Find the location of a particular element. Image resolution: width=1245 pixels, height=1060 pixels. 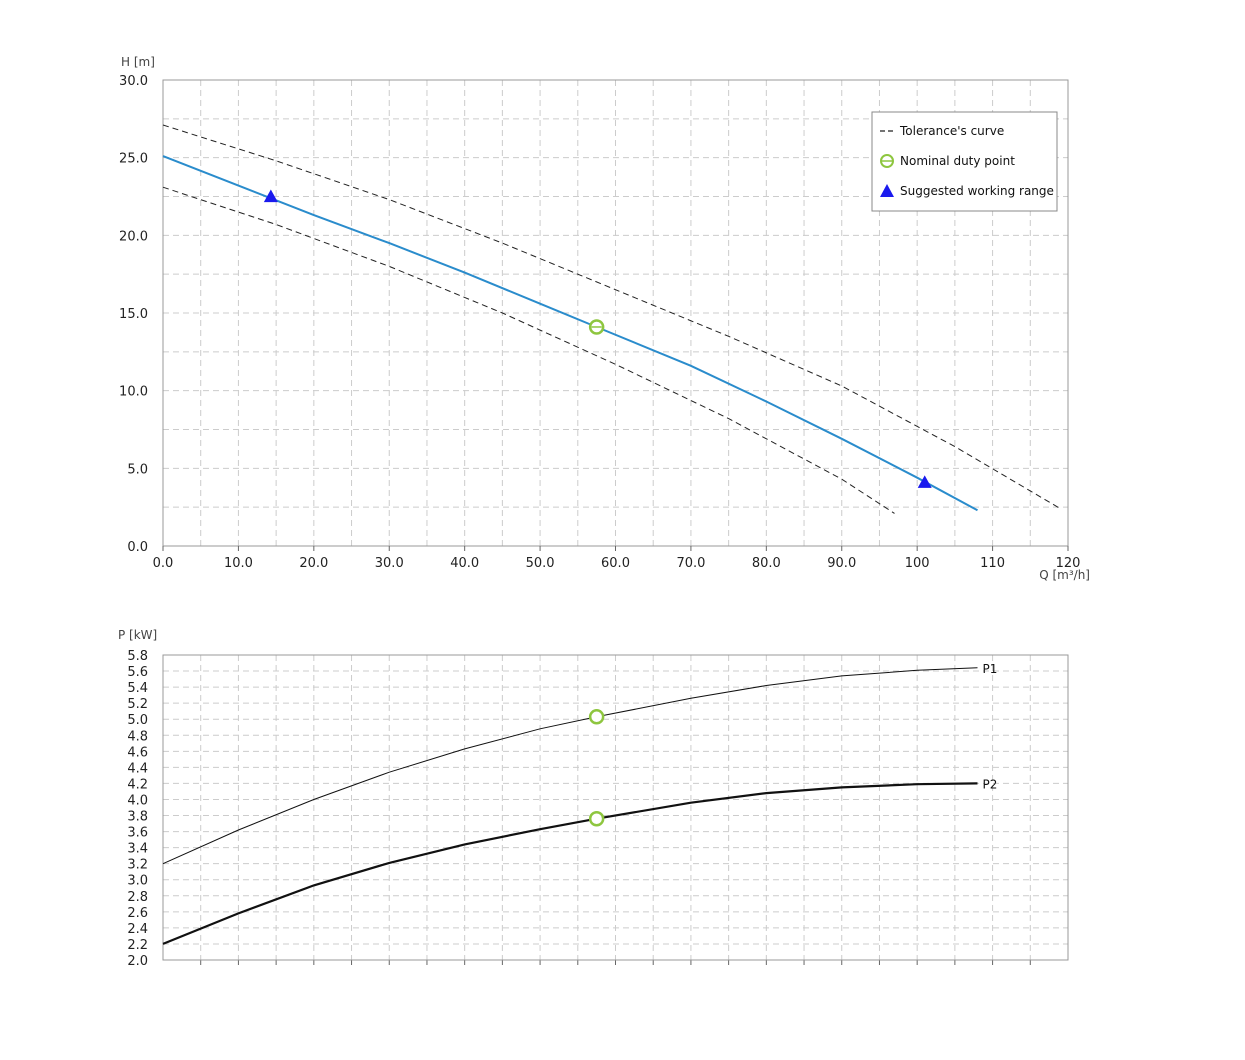

y-tick-label: 3.4 is located at coordinates (137, 849).